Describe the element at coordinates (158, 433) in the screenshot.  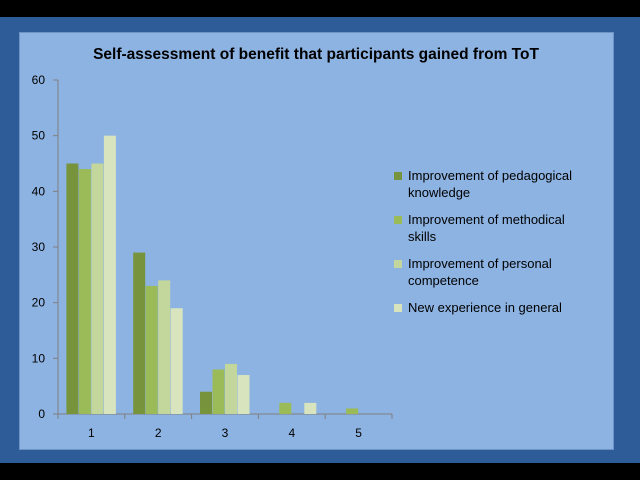
I see `x-tick-label: 2` at that location.